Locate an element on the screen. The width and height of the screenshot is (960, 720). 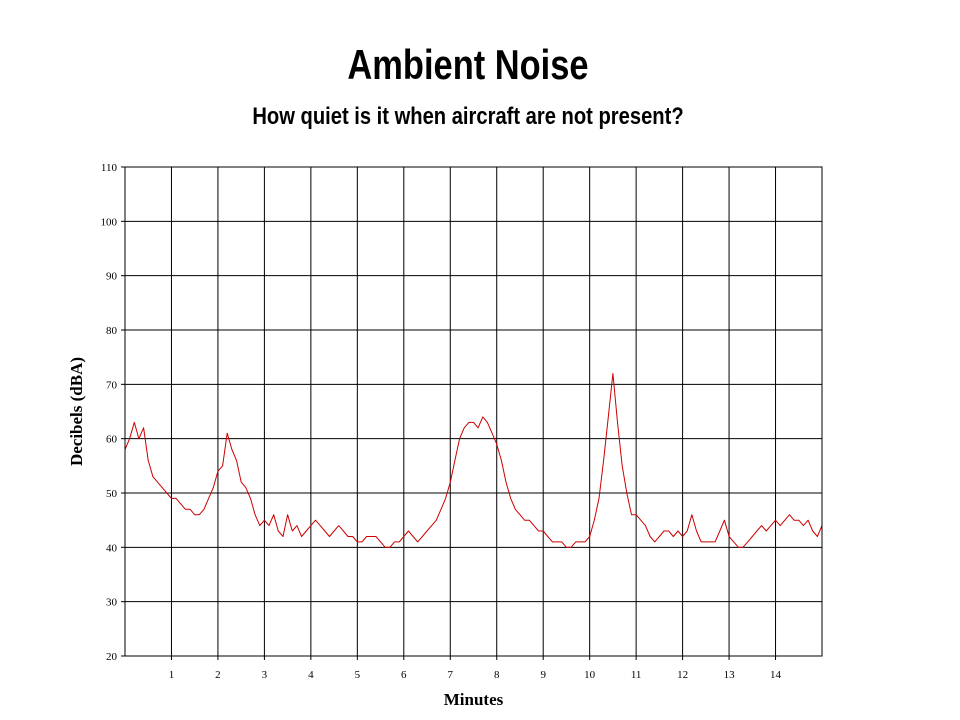
x-tick-label: 5 is located at coordinates (358, 675).